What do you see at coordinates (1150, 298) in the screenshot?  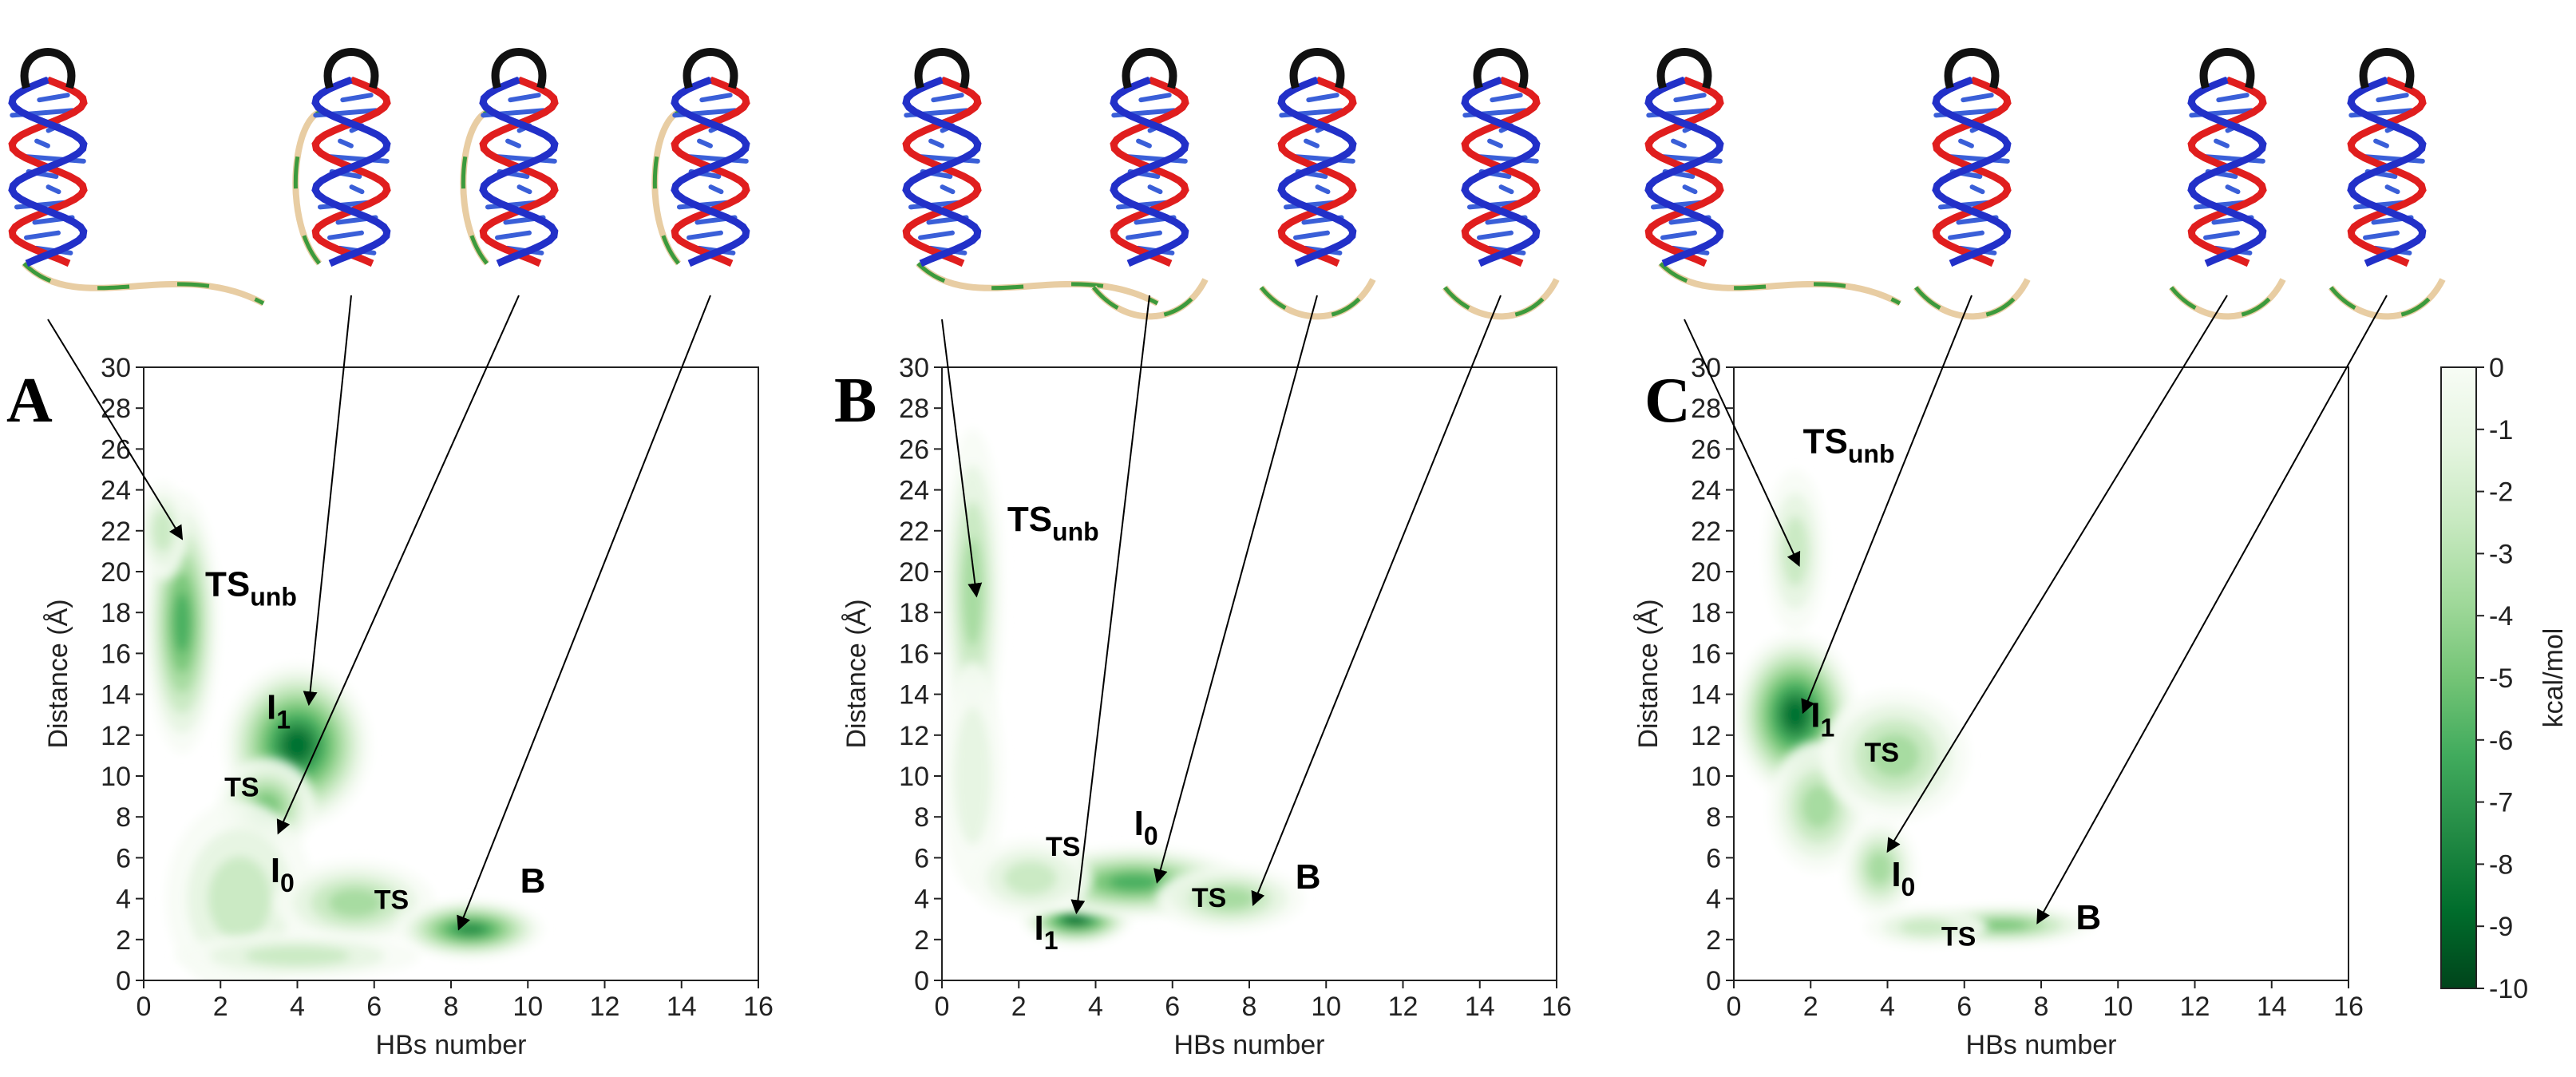 I see `rna-tail-segment` at bounding box center [1150, 298].